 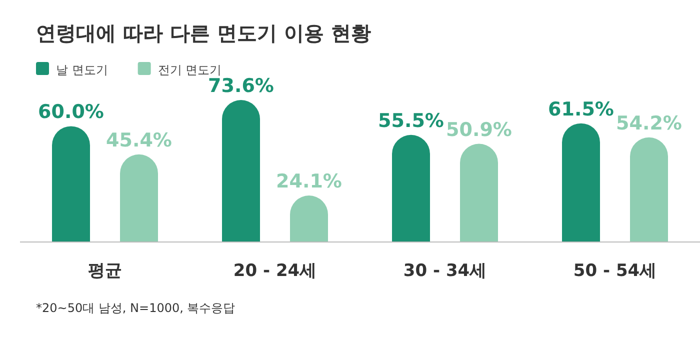 What do you see at coordinates (309, 181) in the screenshot?
I see `data-label: 24.1%` at bounding box center [309, 181].